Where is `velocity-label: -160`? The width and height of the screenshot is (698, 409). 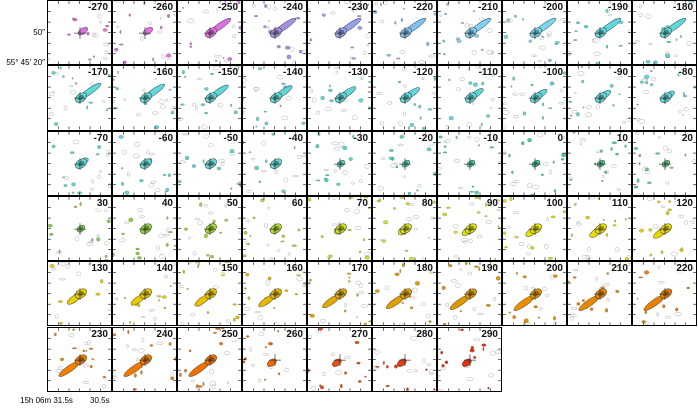 velocity-label: -160 is located at coordinates (162, 73).